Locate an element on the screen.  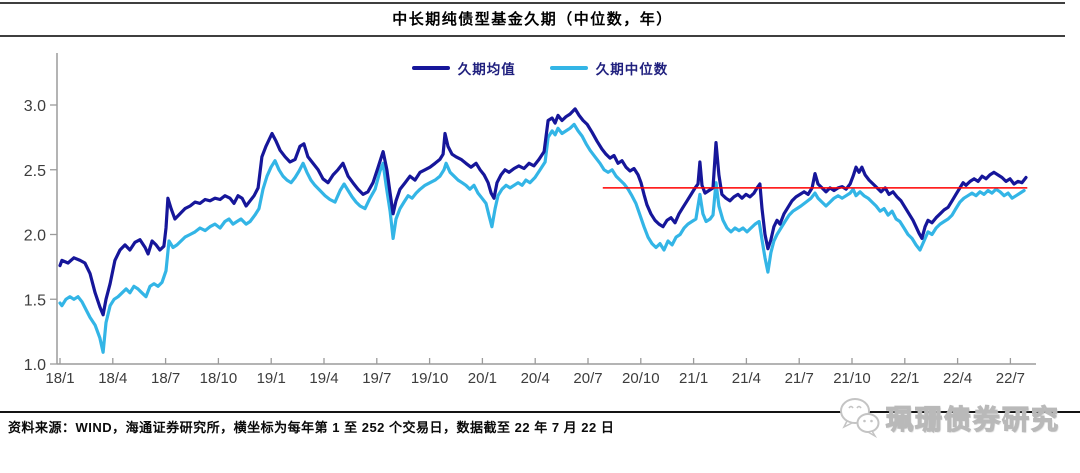
y-tick-label: 1.0 is located at coordinates (35, 365).